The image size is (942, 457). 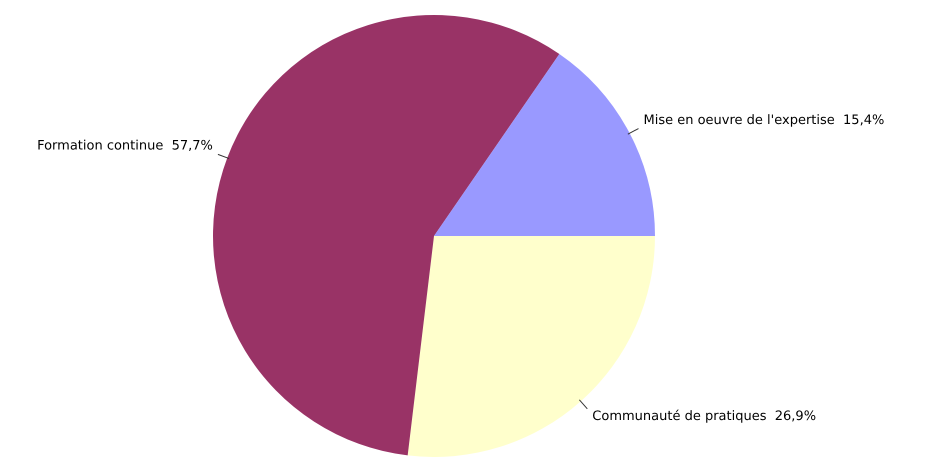 I want to click on slice-label: Communauté de pratiques 26,9%, so click(x=704, y=416).